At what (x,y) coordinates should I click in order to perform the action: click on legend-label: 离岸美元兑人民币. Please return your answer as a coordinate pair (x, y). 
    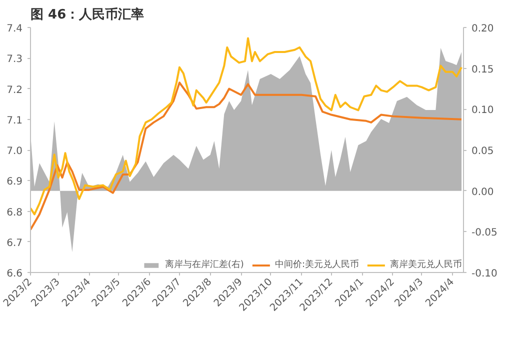
    Looking at the image, I should click on (426, 264).